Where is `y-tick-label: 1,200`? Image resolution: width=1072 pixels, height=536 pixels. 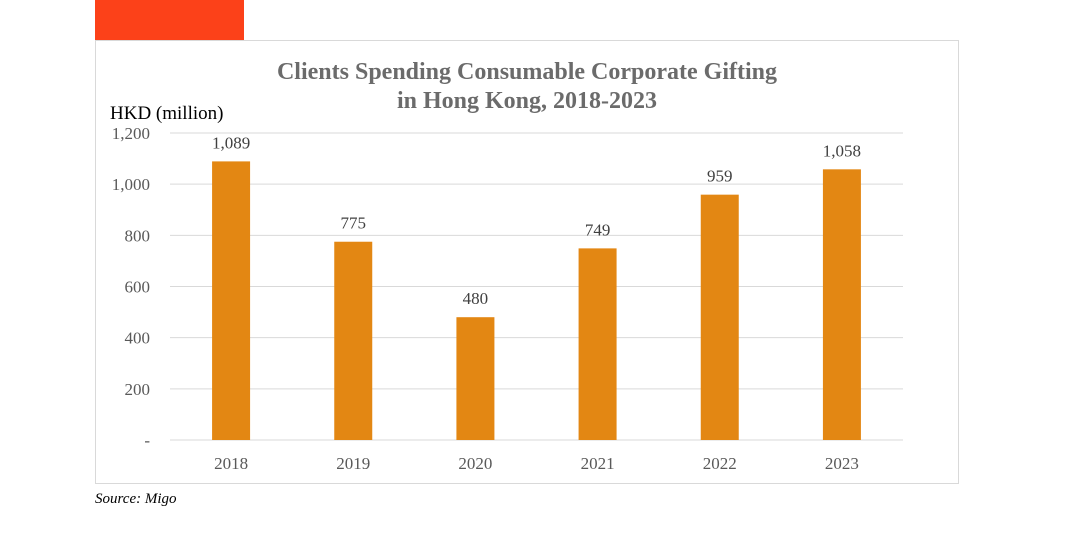
y-tick-label: 1,200 is located at coordinates (131, 133).